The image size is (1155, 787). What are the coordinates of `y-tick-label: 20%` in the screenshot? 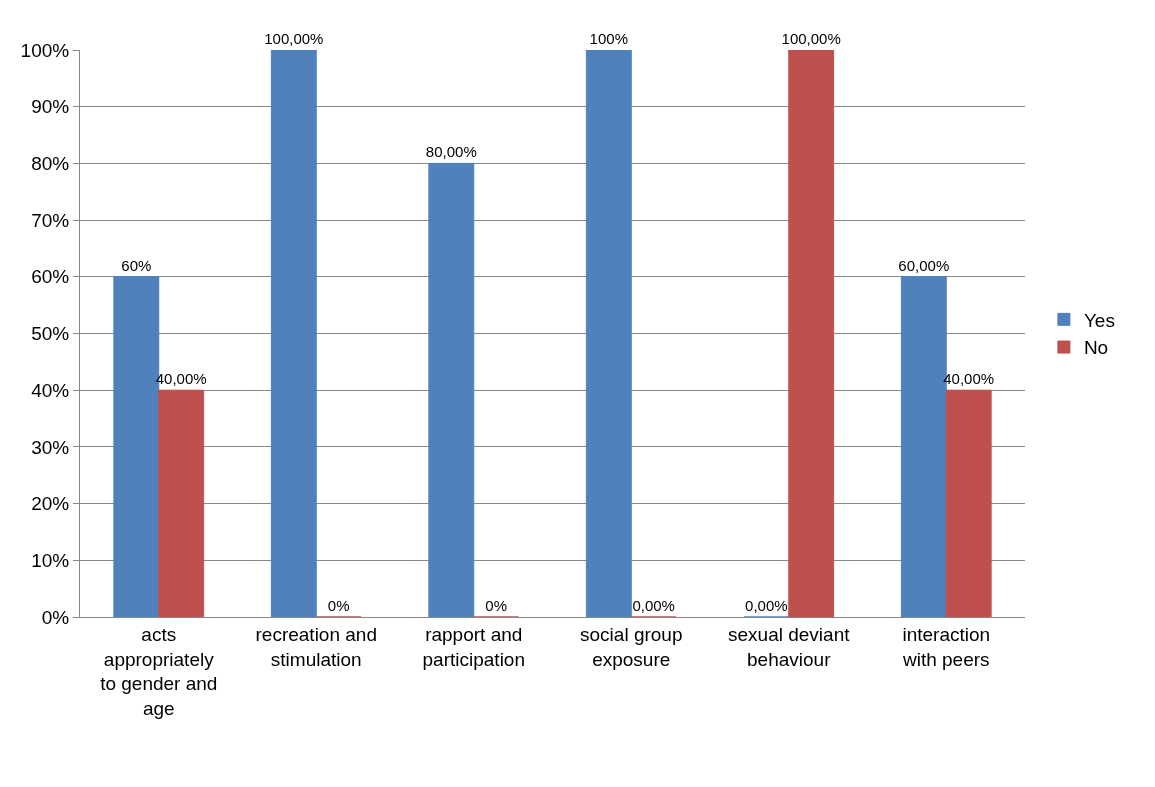 It's located at (50, 504).